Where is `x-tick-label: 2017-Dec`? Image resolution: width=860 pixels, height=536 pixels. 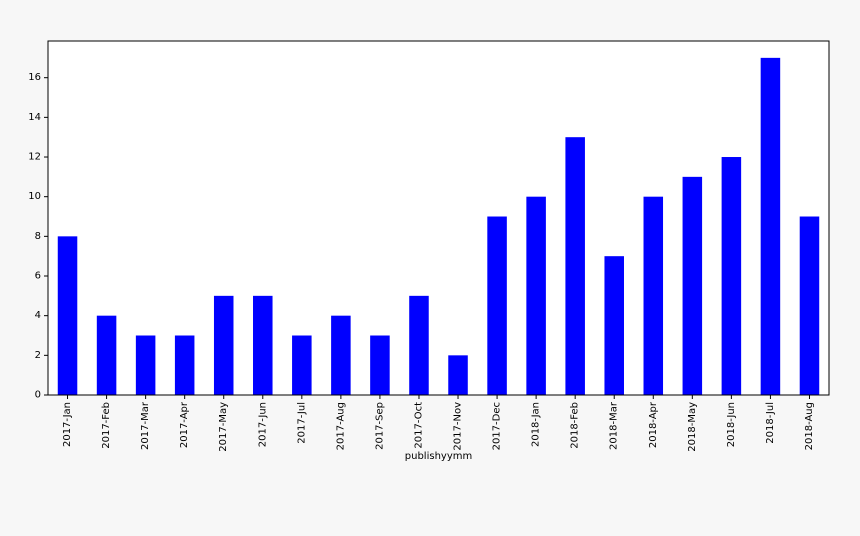
x-tick-label: 2017-Dec is located at coordinates (497, 426).